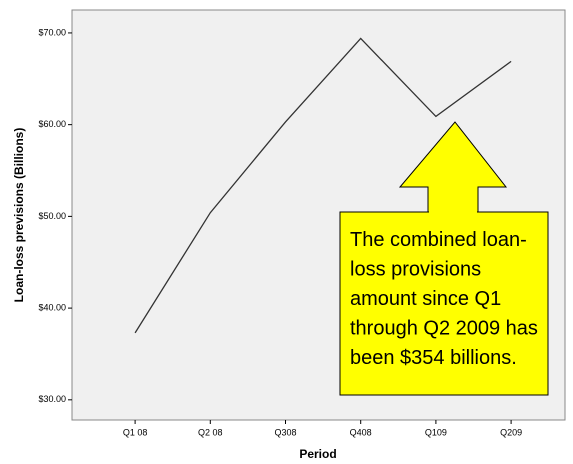 Image resolution: width=573 pixels, height=464 pixels. I want to click on annotation-line: through Q2 2009 has, so click(444, 329).